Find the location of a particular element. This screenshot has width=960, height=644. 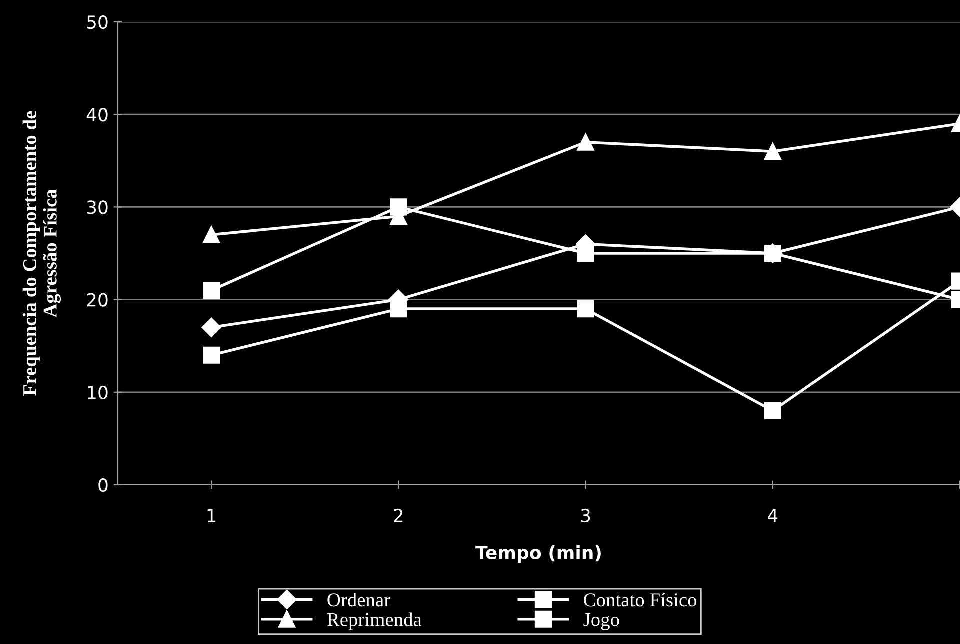

x-tick-label: 2 is located at coordinates (398, 515).